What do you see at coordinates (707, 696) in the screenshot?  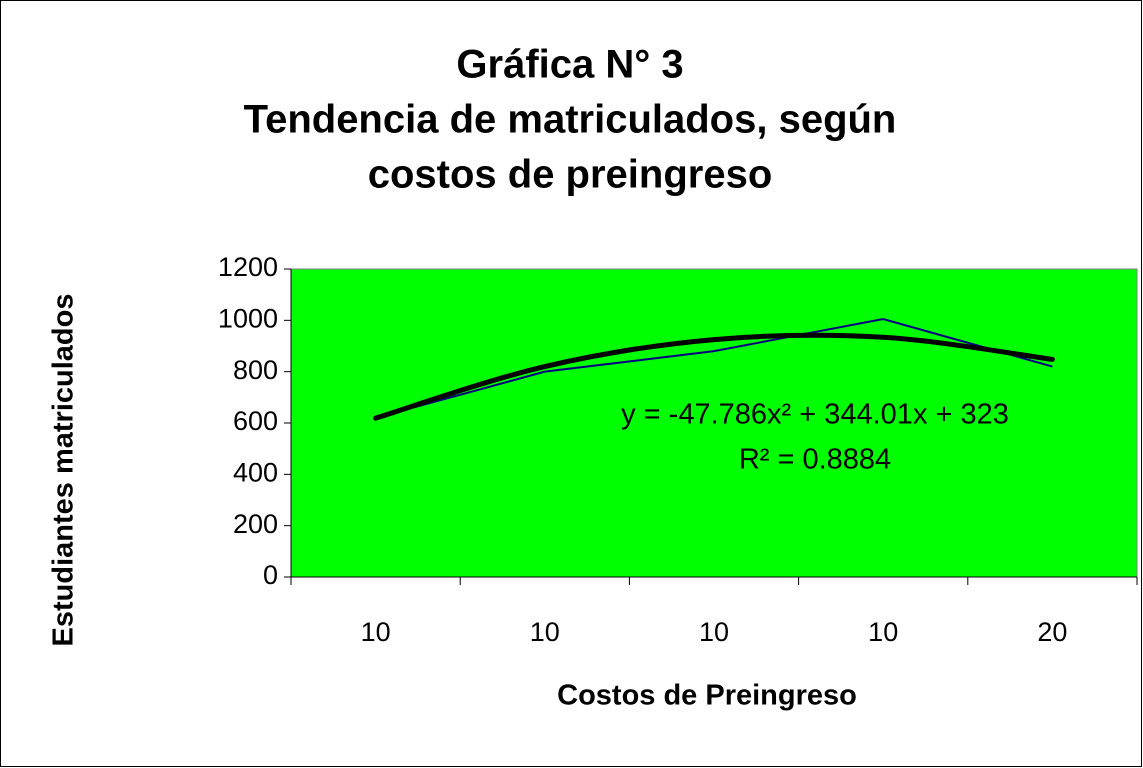 I see `x-axis-label: Costos de Preingreso` at bounding box center [707, 696].